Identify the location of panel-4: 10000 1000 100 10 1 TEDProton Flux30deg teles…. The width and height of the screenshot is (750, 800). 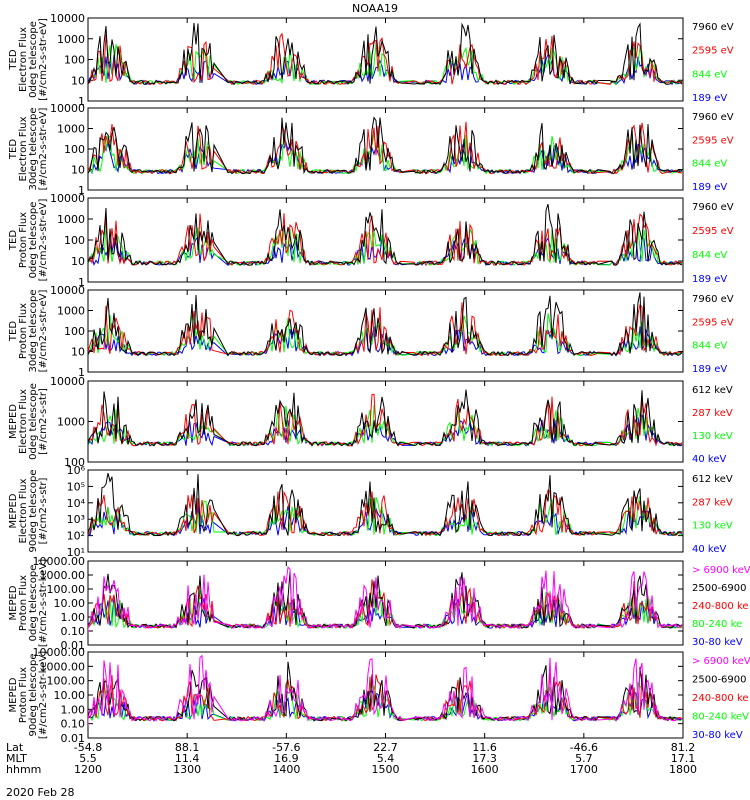
(371, 331).